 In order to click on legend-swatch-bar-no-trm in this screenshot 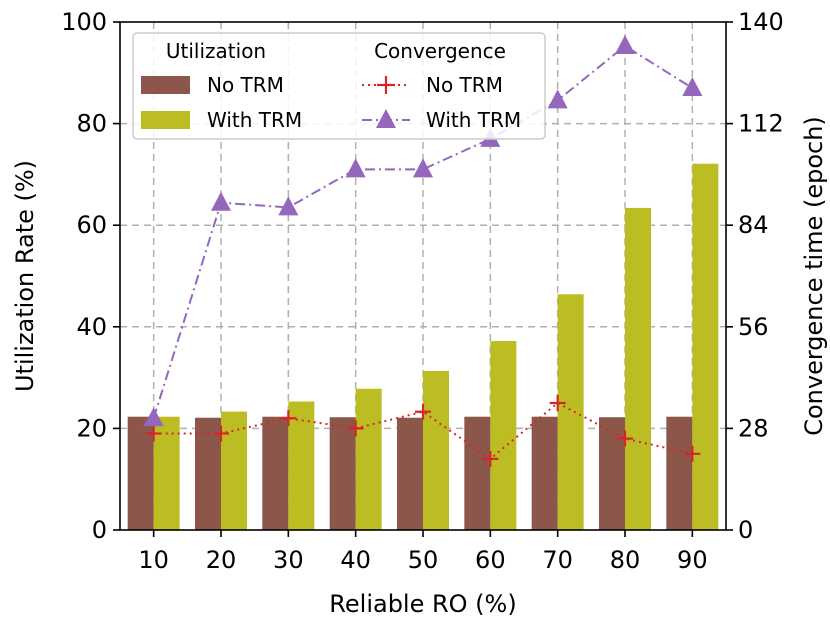, I will do `click(165, 85)`.